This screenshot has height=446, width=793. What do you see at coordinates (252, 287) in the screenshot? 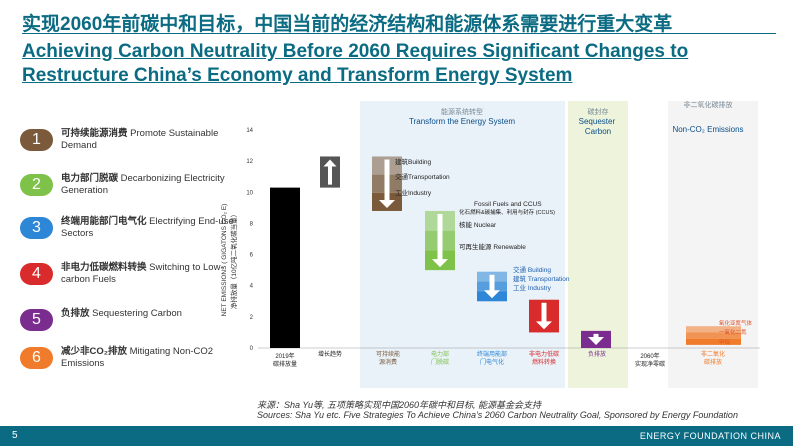
I see `y-tick-label: 4` at bounding box center [252, 287].